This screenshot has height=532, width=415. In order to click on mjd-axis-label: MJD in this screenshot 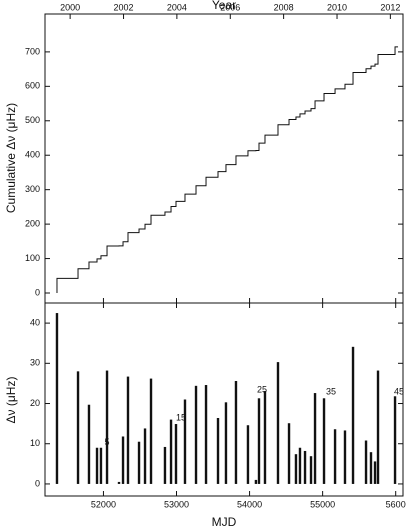, I will do `click(224, 522)`.